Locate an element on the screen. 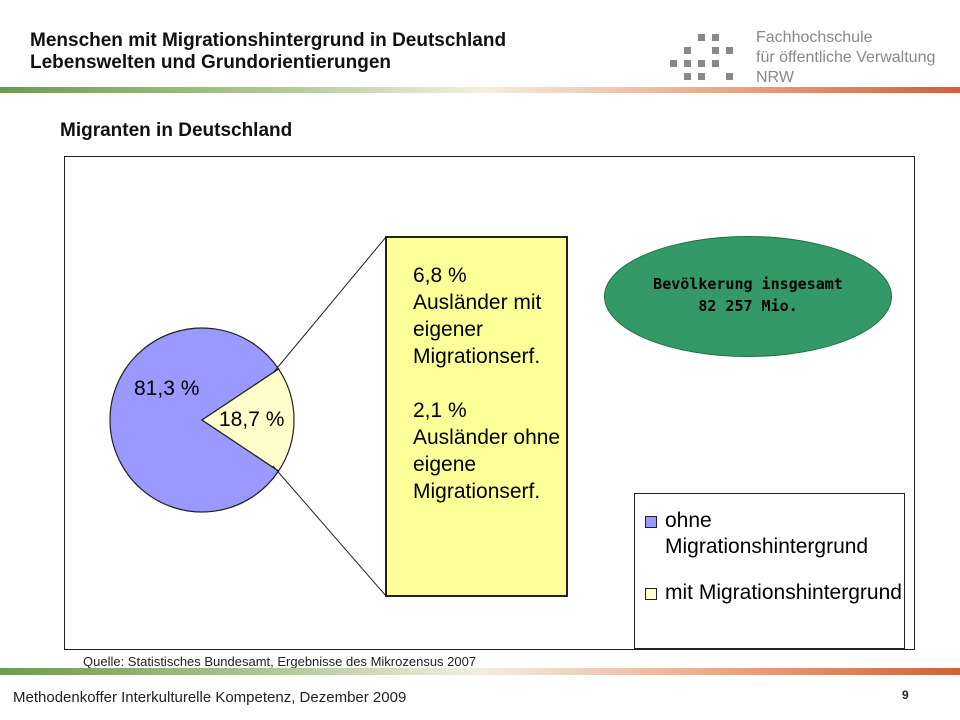 Image resolution: width=960 pixels, height=720 pixels. logo-line1: Fachhochschule is located at coordinates (814, 37).